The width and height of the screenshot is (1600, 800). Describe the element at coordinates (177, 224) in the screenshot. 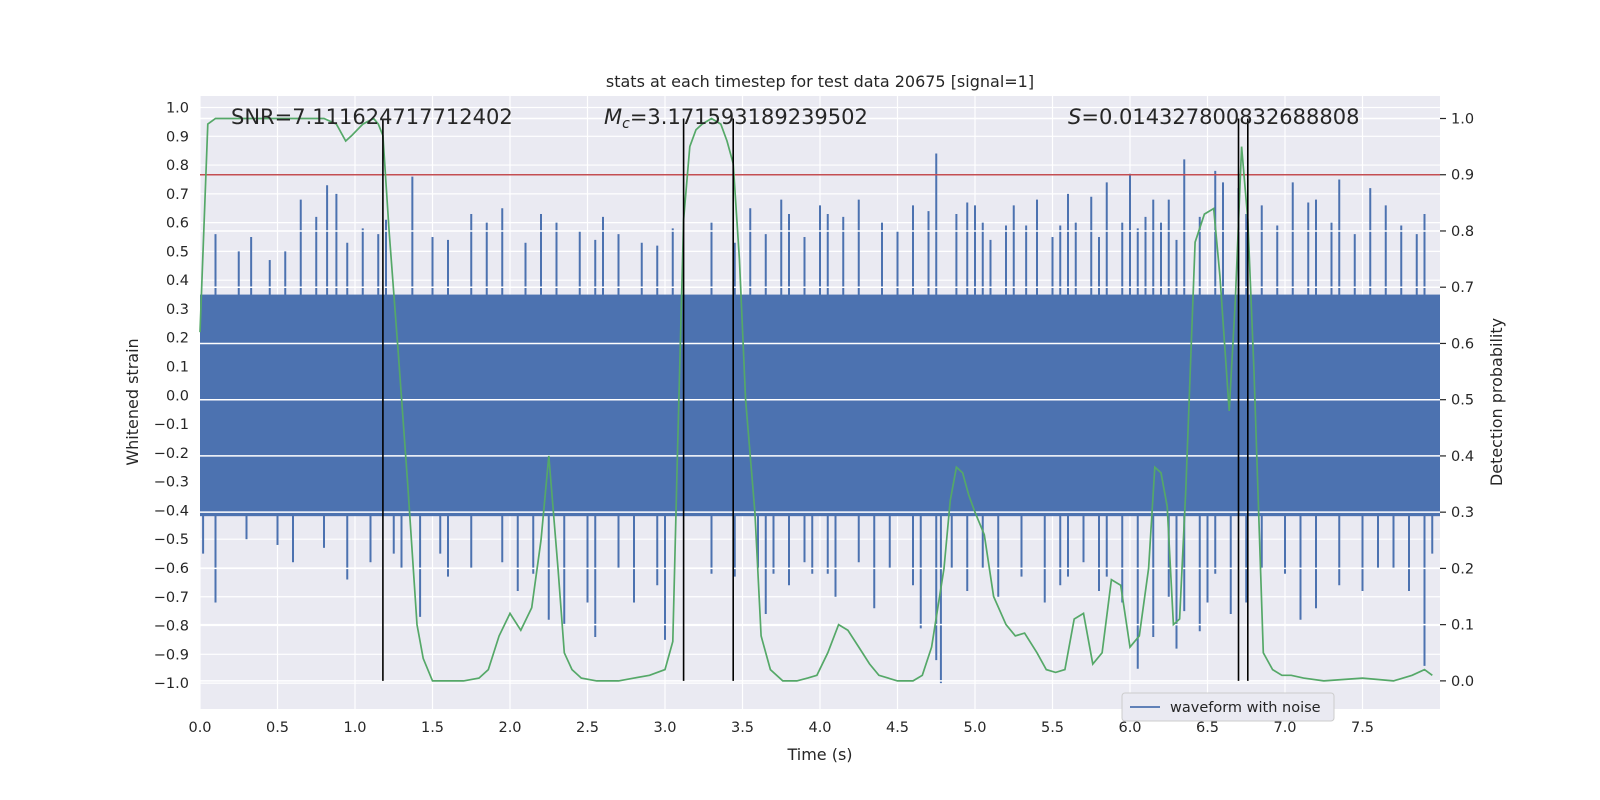

I see `y-tick-label: 0.6` at that location.